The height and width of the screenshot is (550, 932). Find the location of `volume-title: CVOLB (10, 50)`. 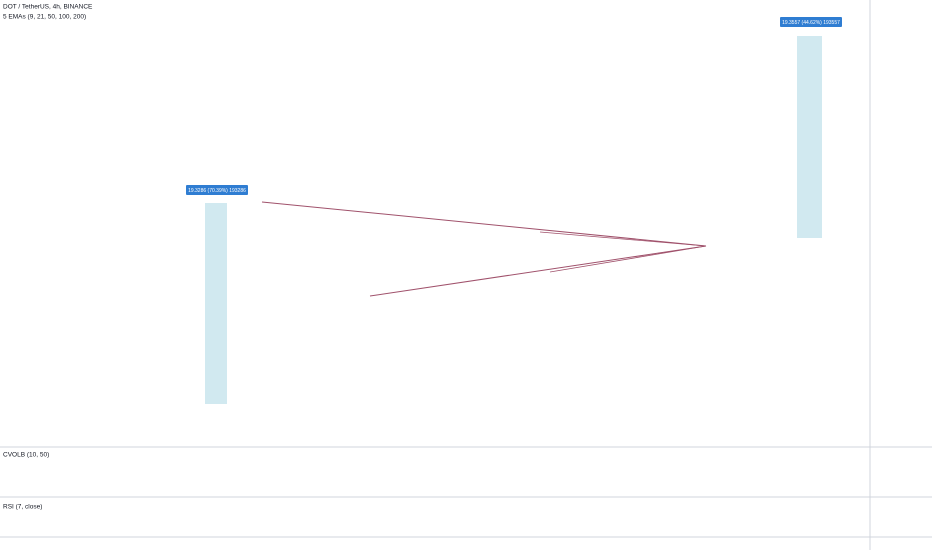

volume-title: CVOLB (10, 50) is located at coordinates (26, 455).